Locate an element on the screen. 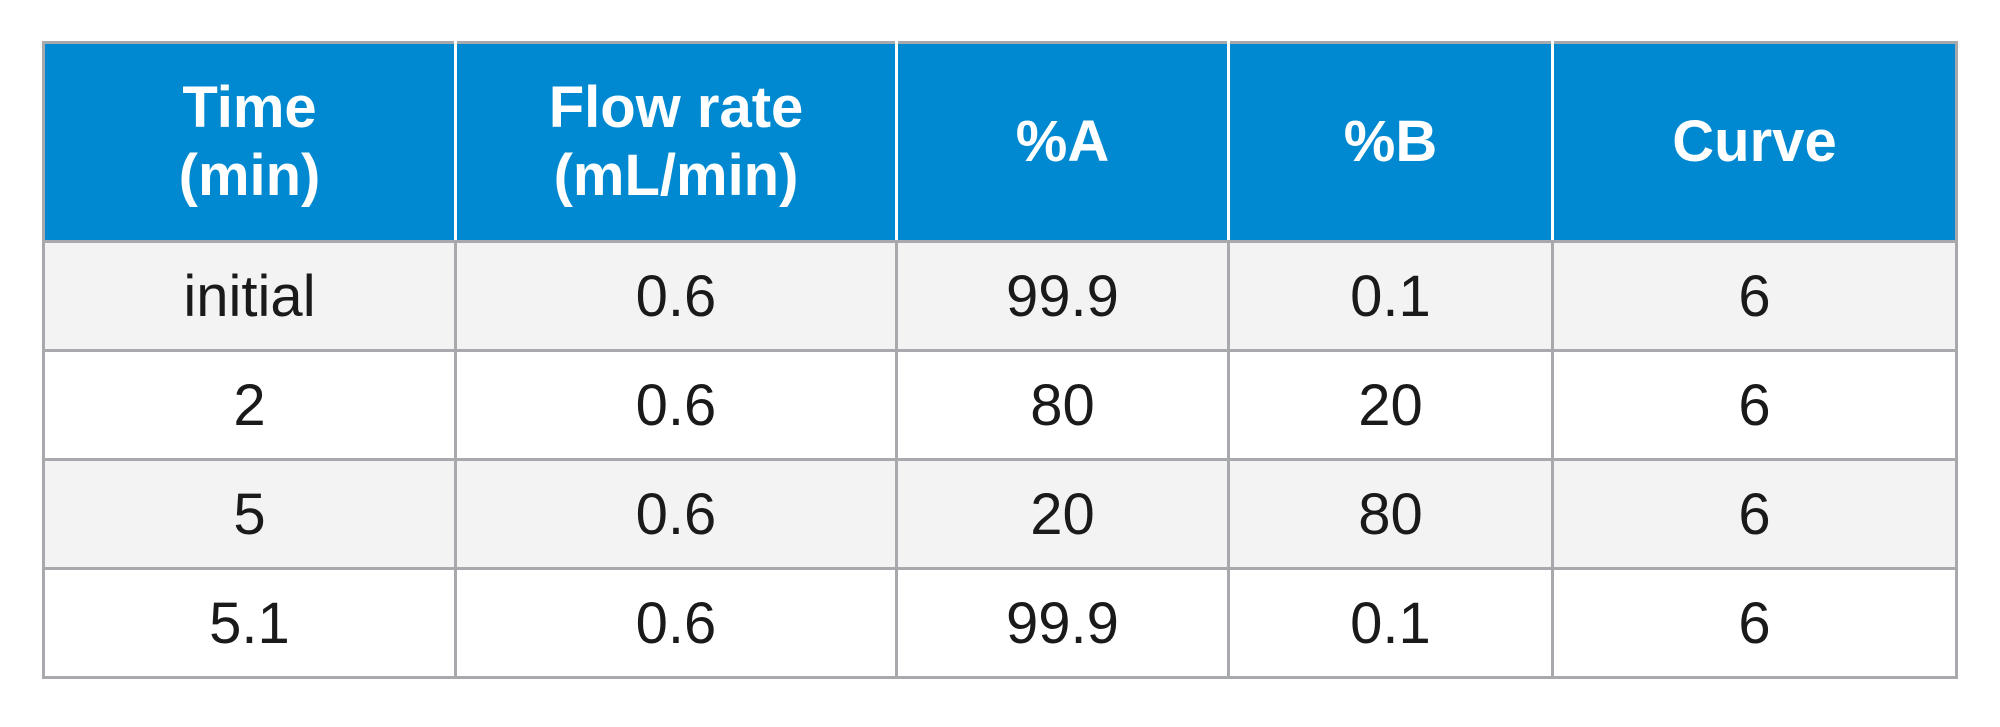 This screenshot has width=2000, height=727. cell-time: 2 is located at coordinates (249, 405).